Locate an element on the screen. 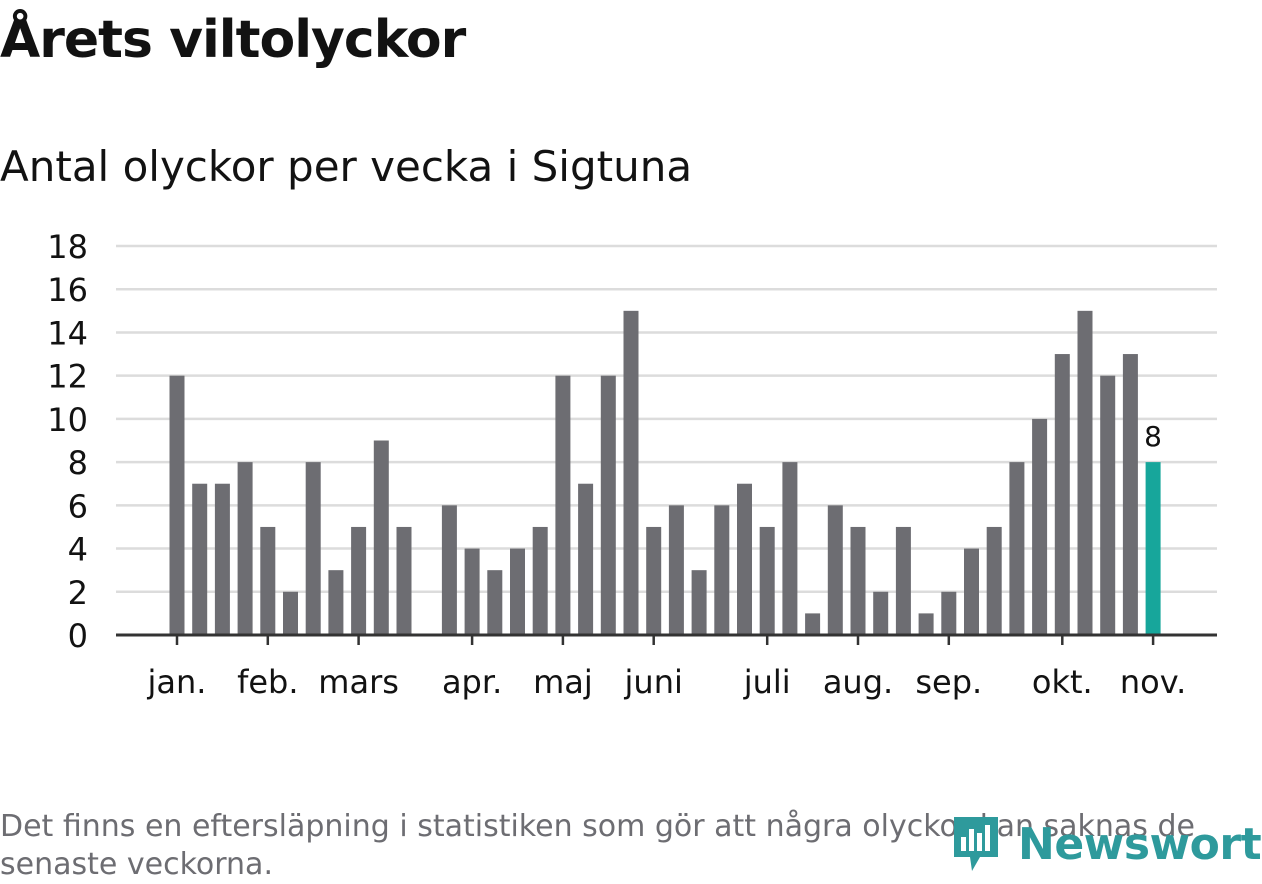 The image size is (1262, 884). x-tick-label: sep. is located at coordinates (948, 682).